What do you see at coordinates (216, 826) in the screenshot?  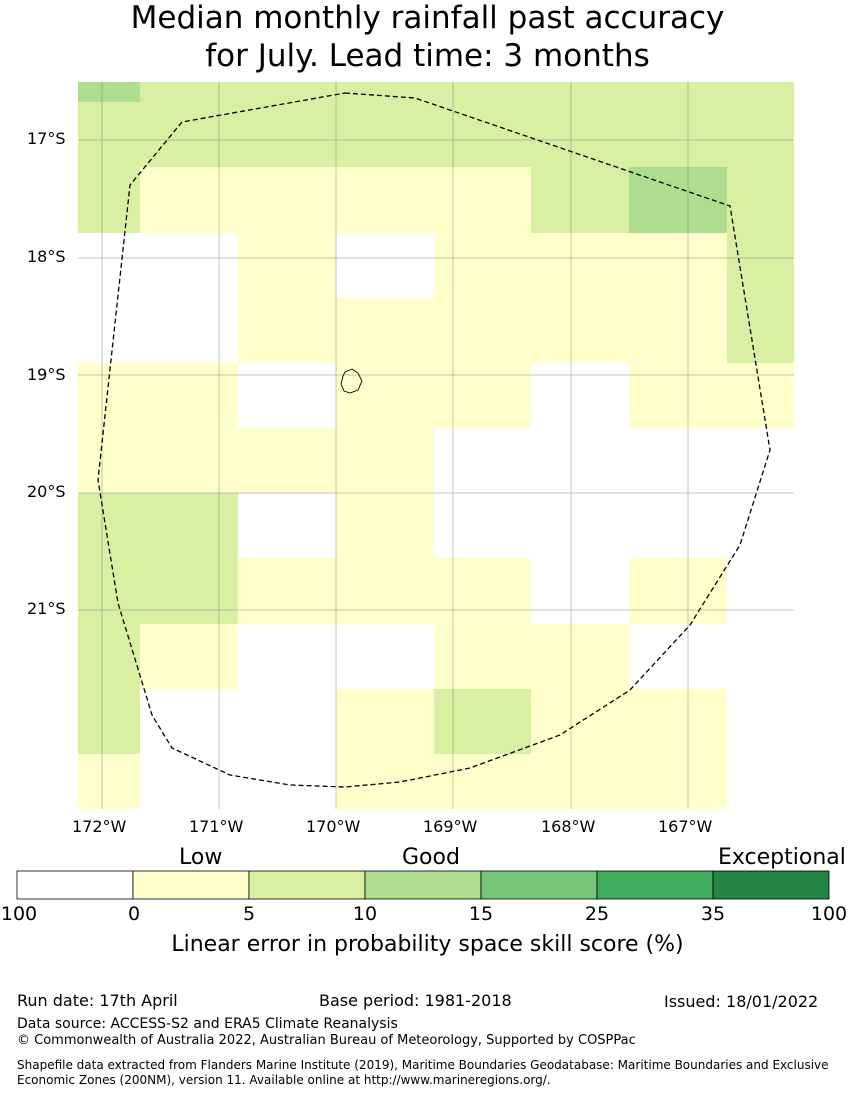 I see `lon-label-171w: 171°W` at bounding box center [216, 826].